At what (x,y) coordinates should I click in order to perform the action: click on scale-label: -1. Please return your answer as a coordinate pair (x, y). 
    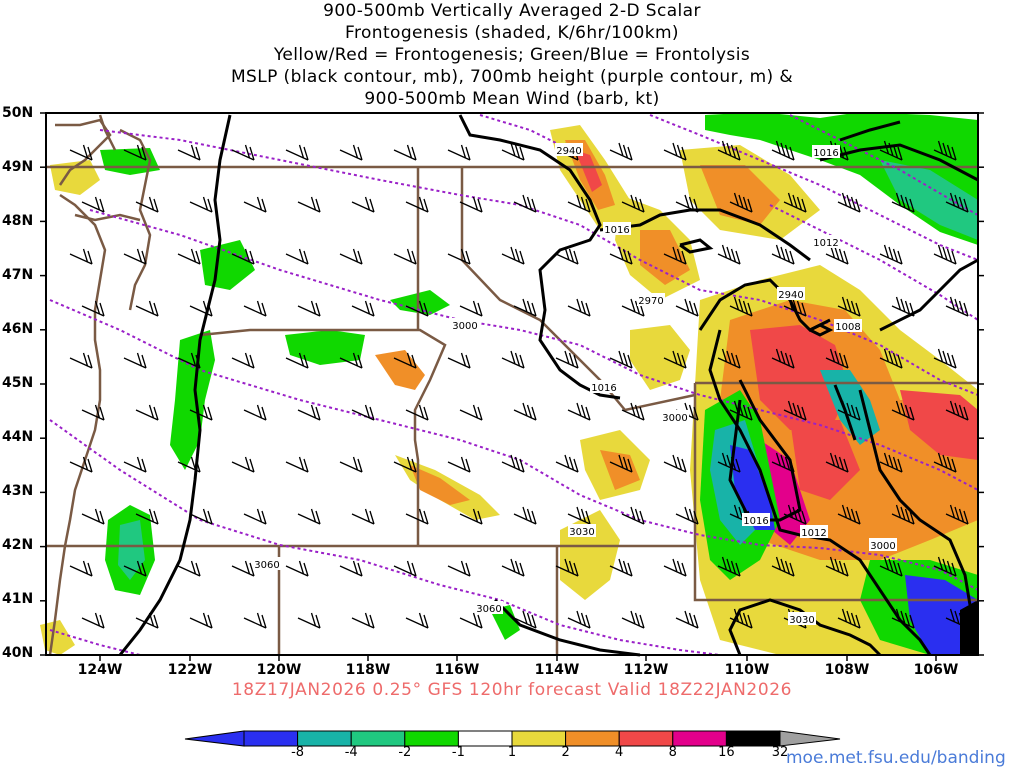
    Looking at the image, I should click on (458, 752).